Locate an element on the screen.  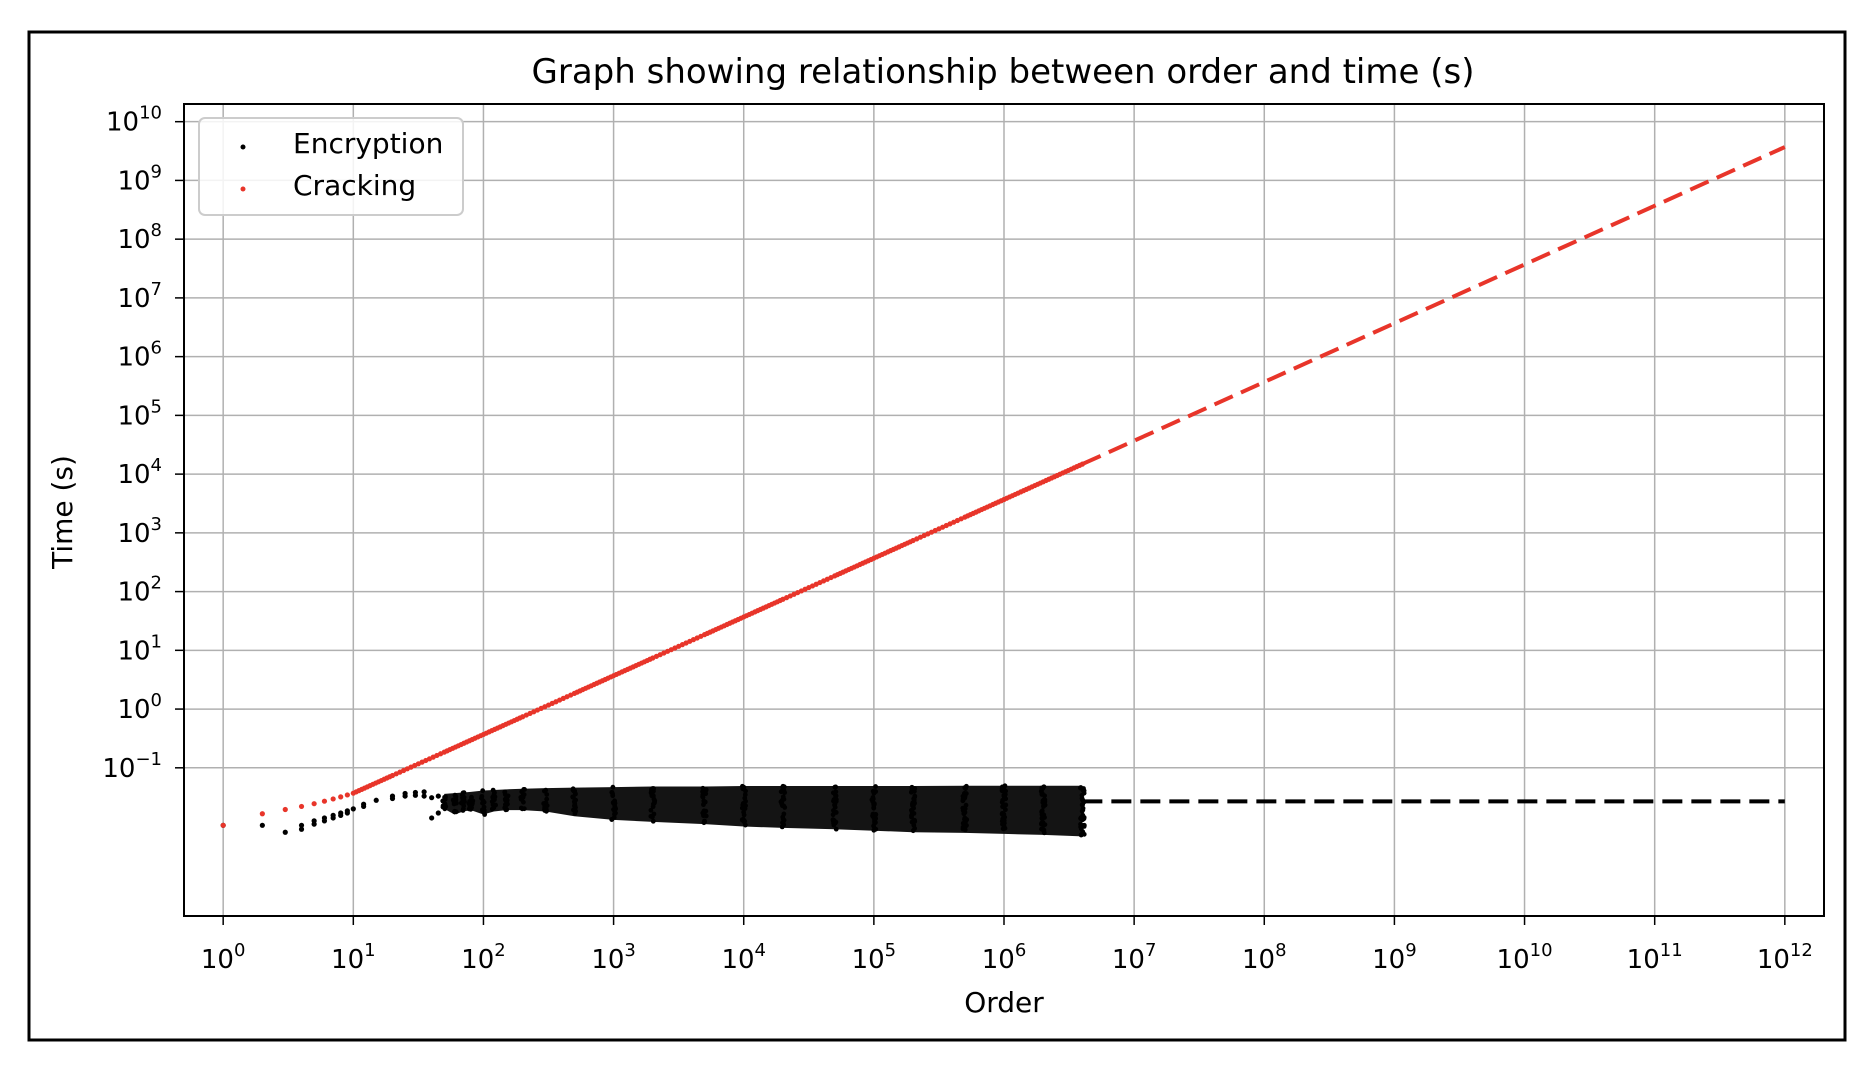
x-tick-label: 10⁴ is located at coordinates (743, 957).